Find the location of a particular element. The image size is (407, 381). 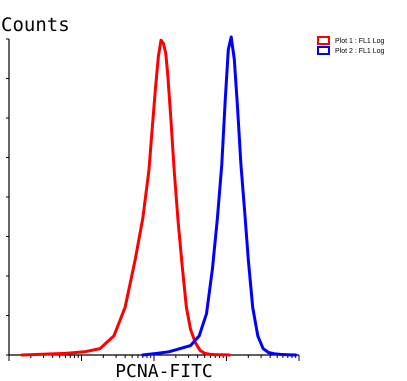

legend: Plot 1 : FL1 Log Plot 2 : FL1 Log is located at coordinates (351, 45).